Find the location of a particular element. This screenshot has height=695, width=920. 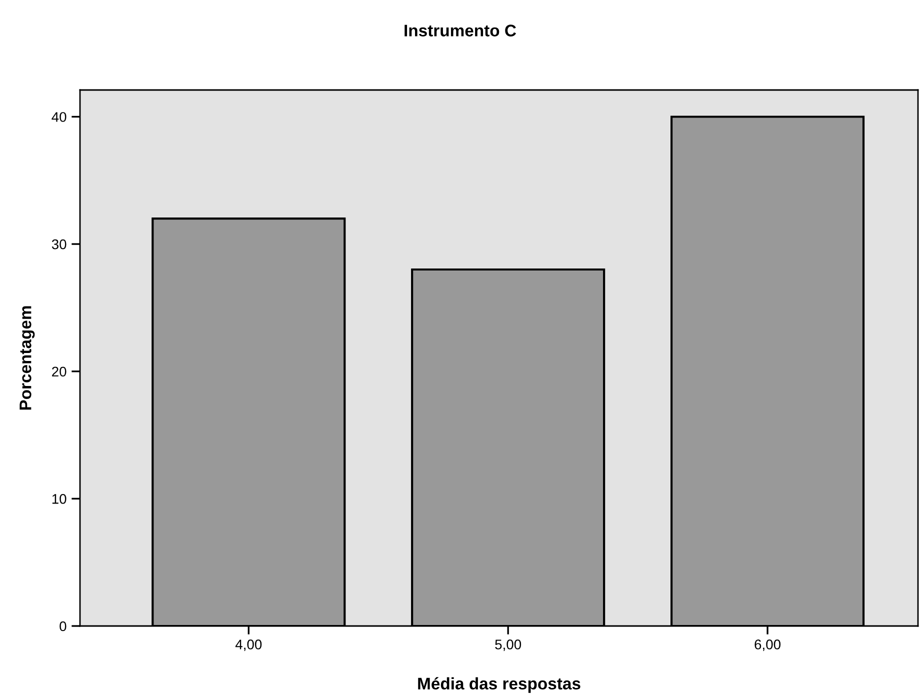

x-tick-label: 5,00 is located at coordinates (508, 646).